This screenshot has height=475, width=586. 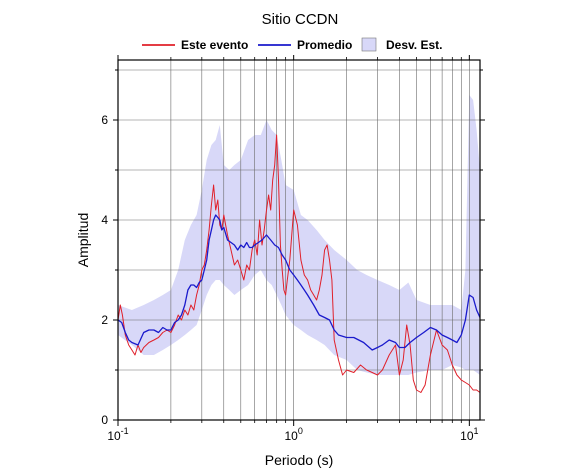 What do you see at coordinates (104, 420) in the screenshot?
I see `y-tick-label: 0` at bounding box center [104, 420].